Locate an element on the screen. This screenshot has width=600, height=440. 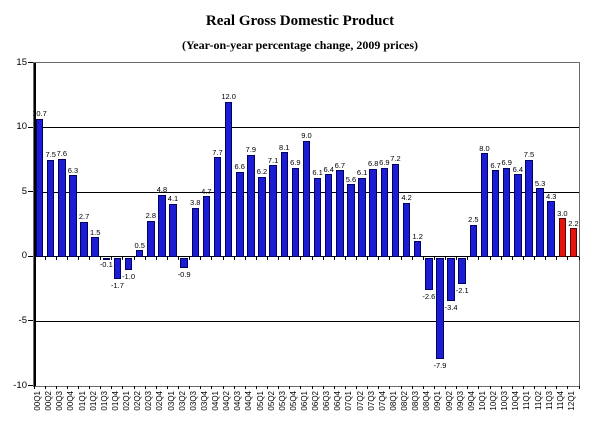
x-tick-label: 07Q4 is located at coordinates (382, 401).